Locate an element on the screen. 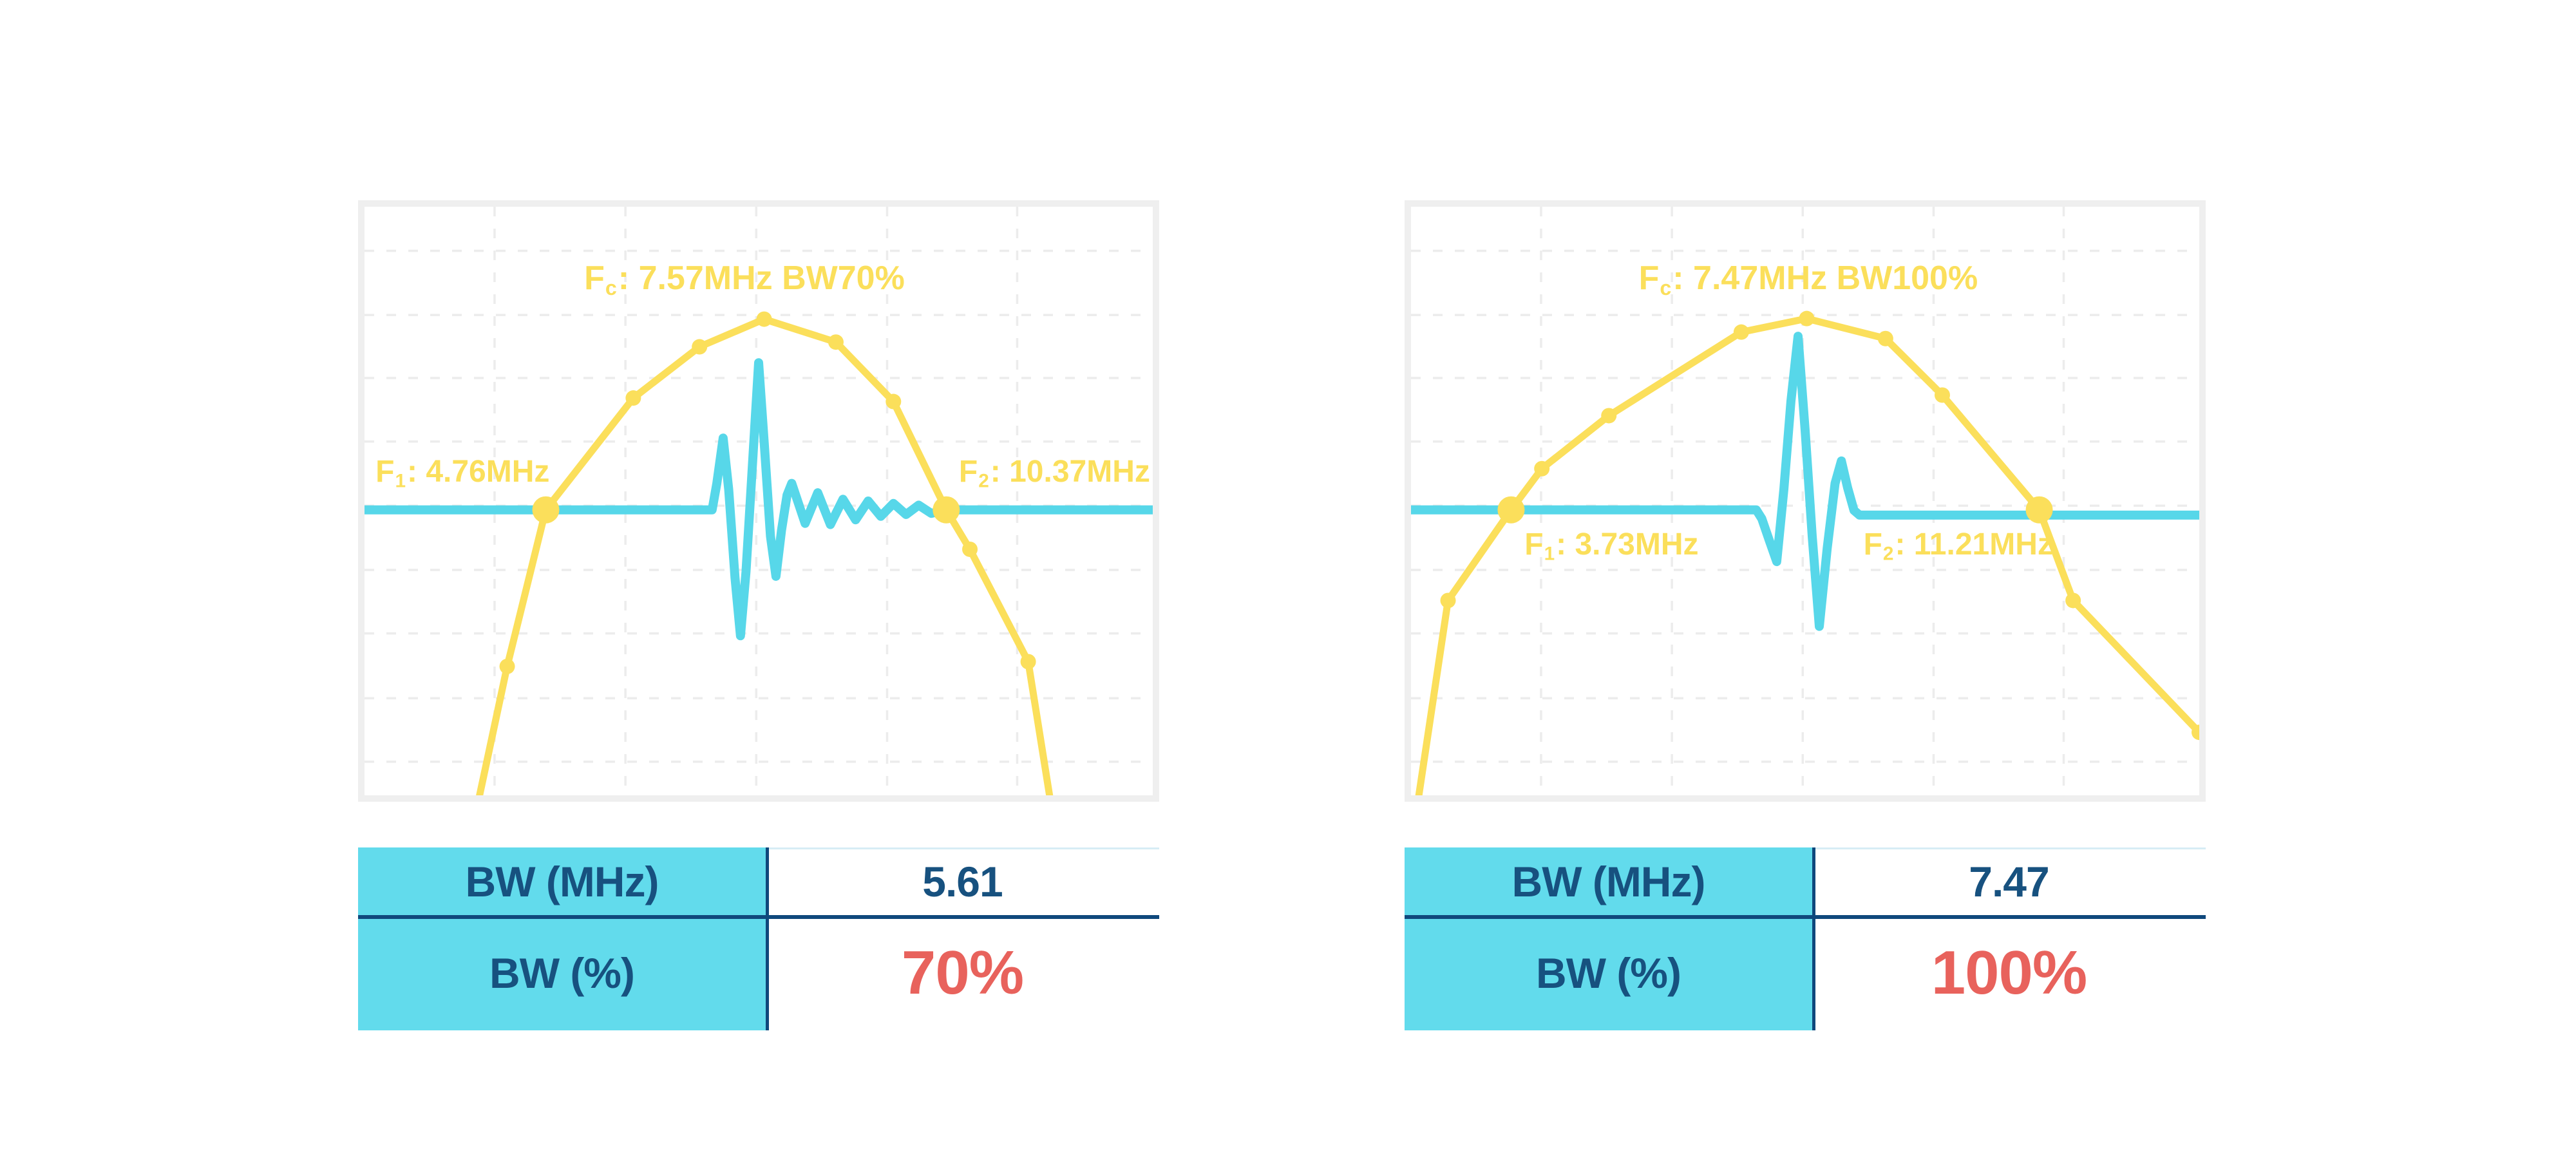  left-bw-table: BW (MHz) 5.61 BW (%) 70% is located at coordinates (758, 938).